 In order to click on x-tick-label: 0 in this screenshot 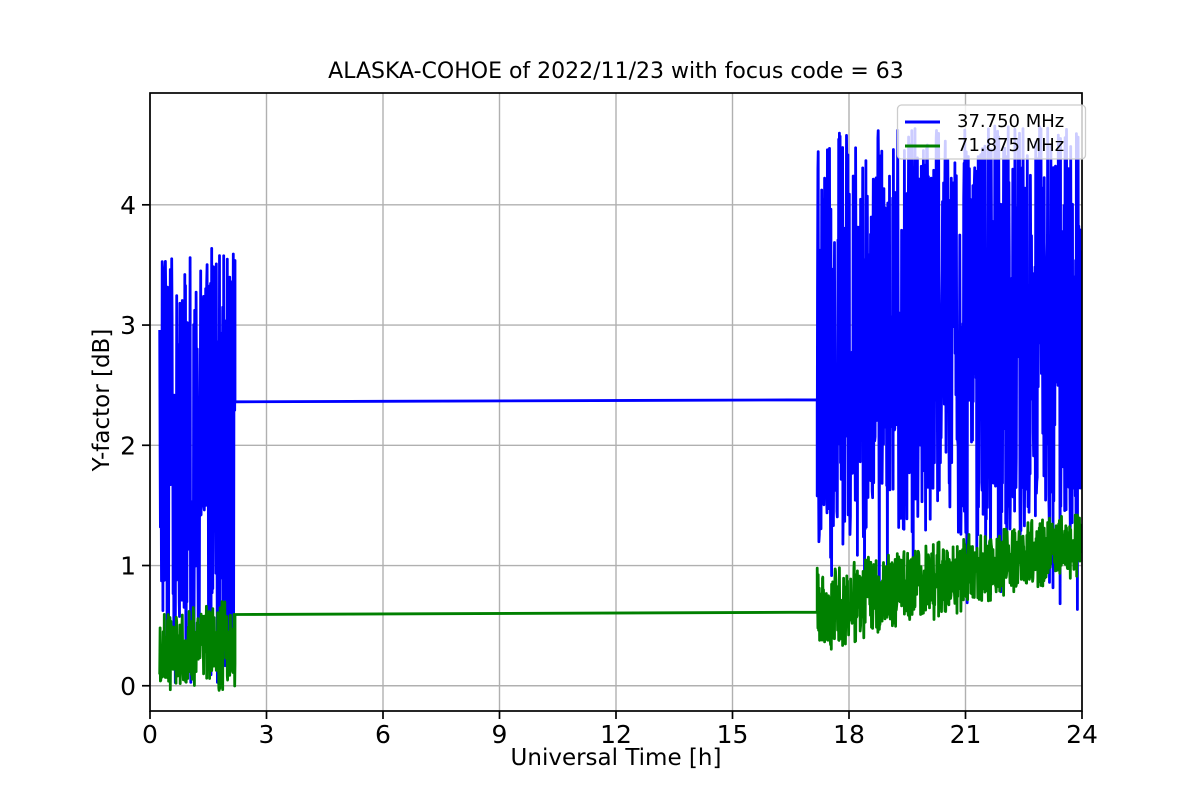, I will do `click(150, 734)`.